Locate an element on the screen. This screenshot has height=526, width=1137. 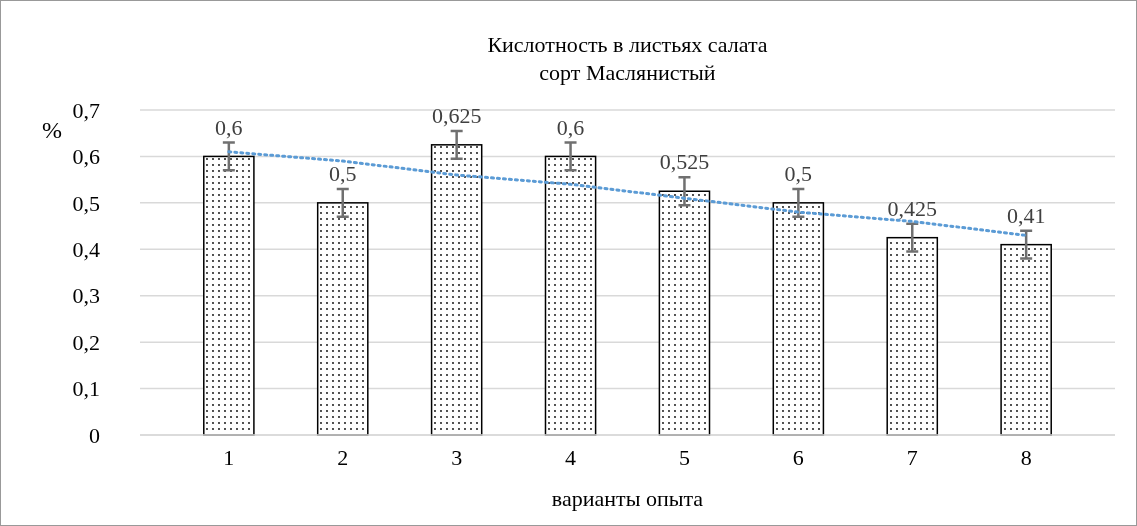
y-tick-label: 0,4 is located at coordinates (86, 249).